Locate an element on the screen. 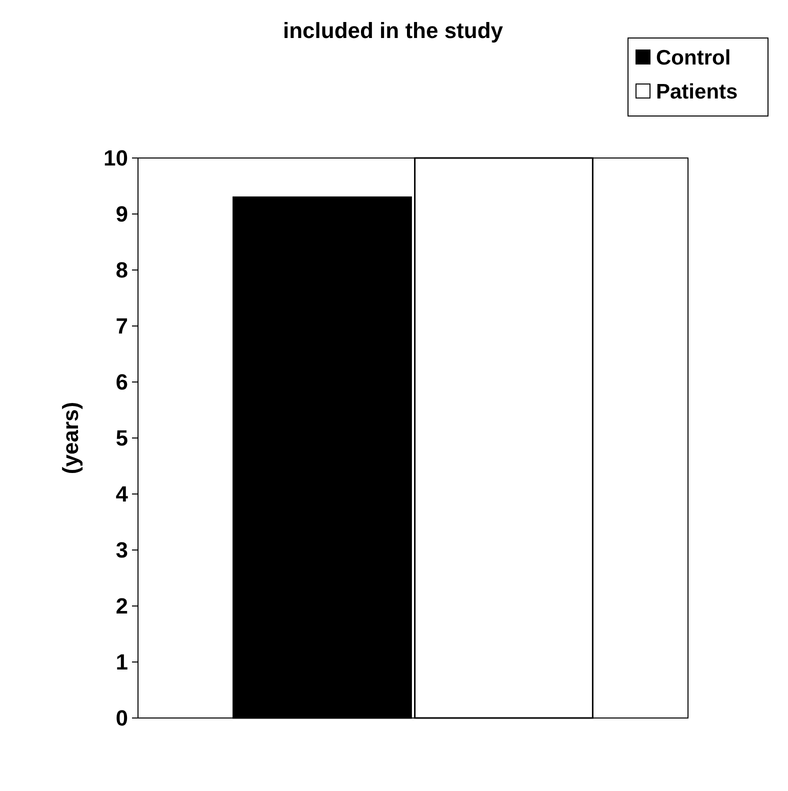 The height and width of the screenshot is (791, 788). y-tick-label: 10 is located at coordinates (116, 158).